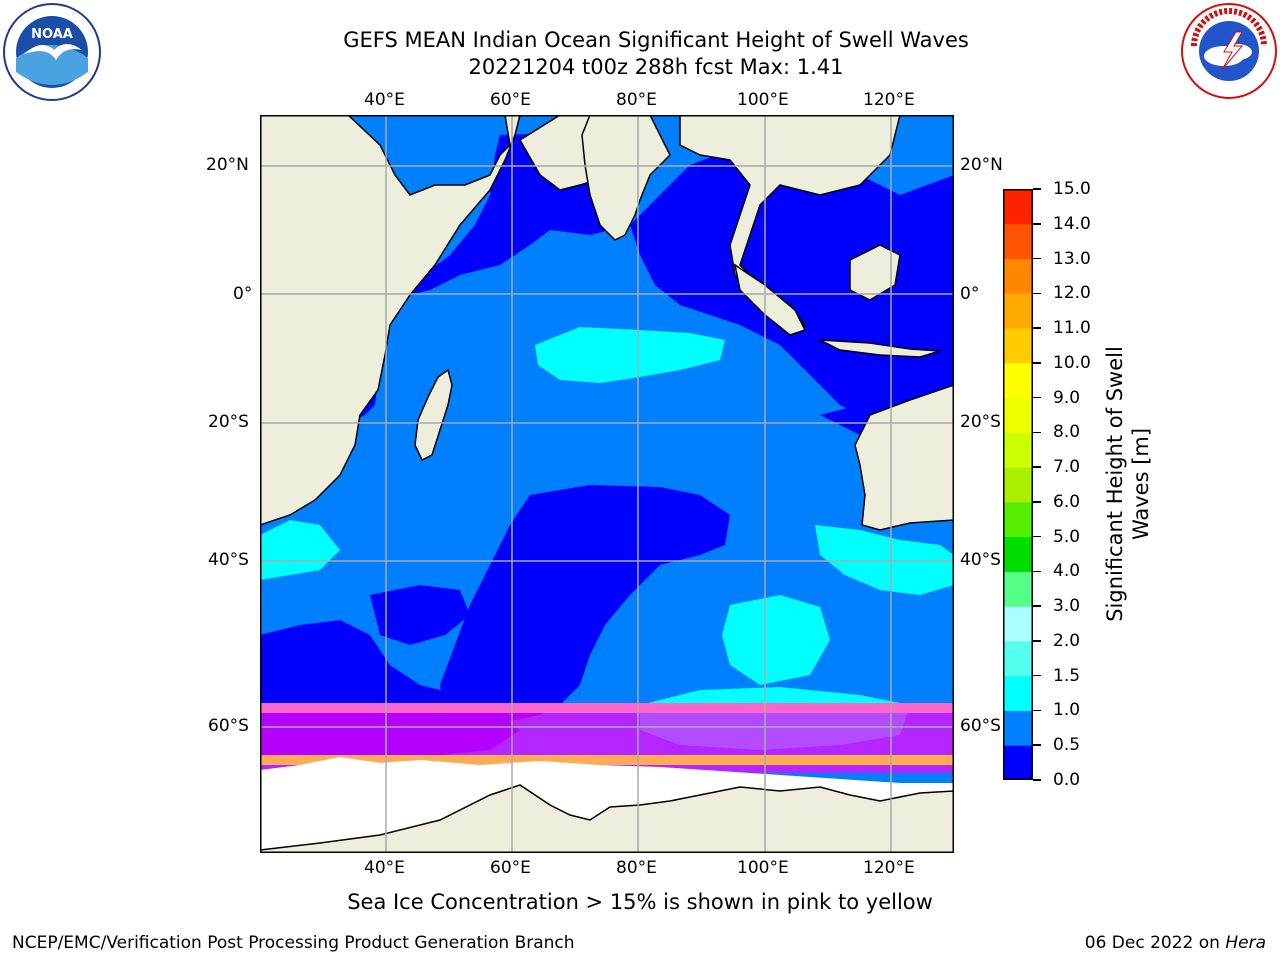  What do you see at coordinates (1072, 293) in the screenshot?
I see `colorbar-tick-label: 12.0` at bounding box center [1072, 293].